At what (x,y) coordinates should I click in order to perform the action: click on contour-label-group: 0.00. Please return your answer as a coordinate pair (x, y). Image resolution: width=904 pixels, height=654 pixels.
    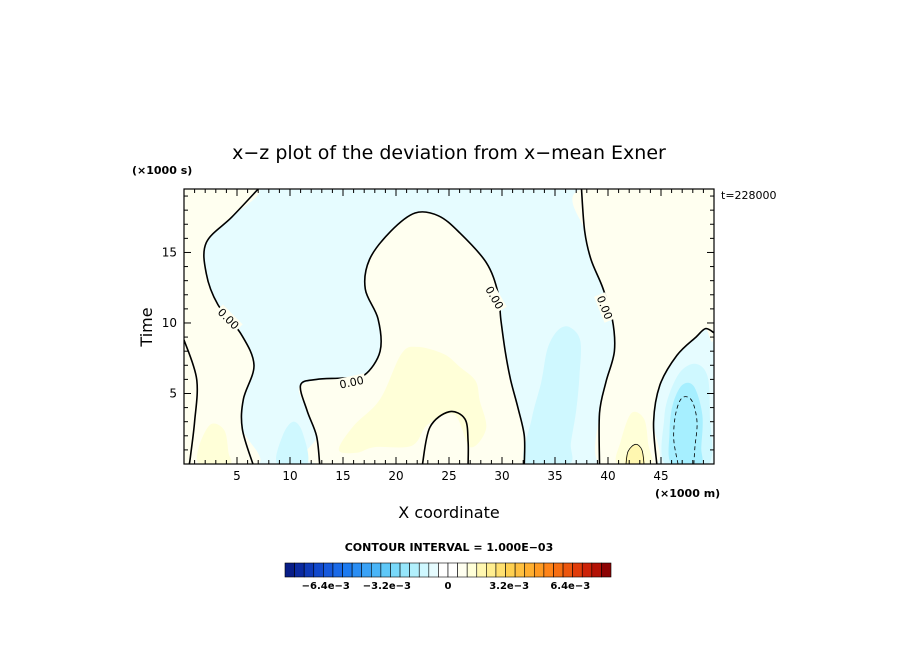
    Looking at the image, I should click on (351, 382).